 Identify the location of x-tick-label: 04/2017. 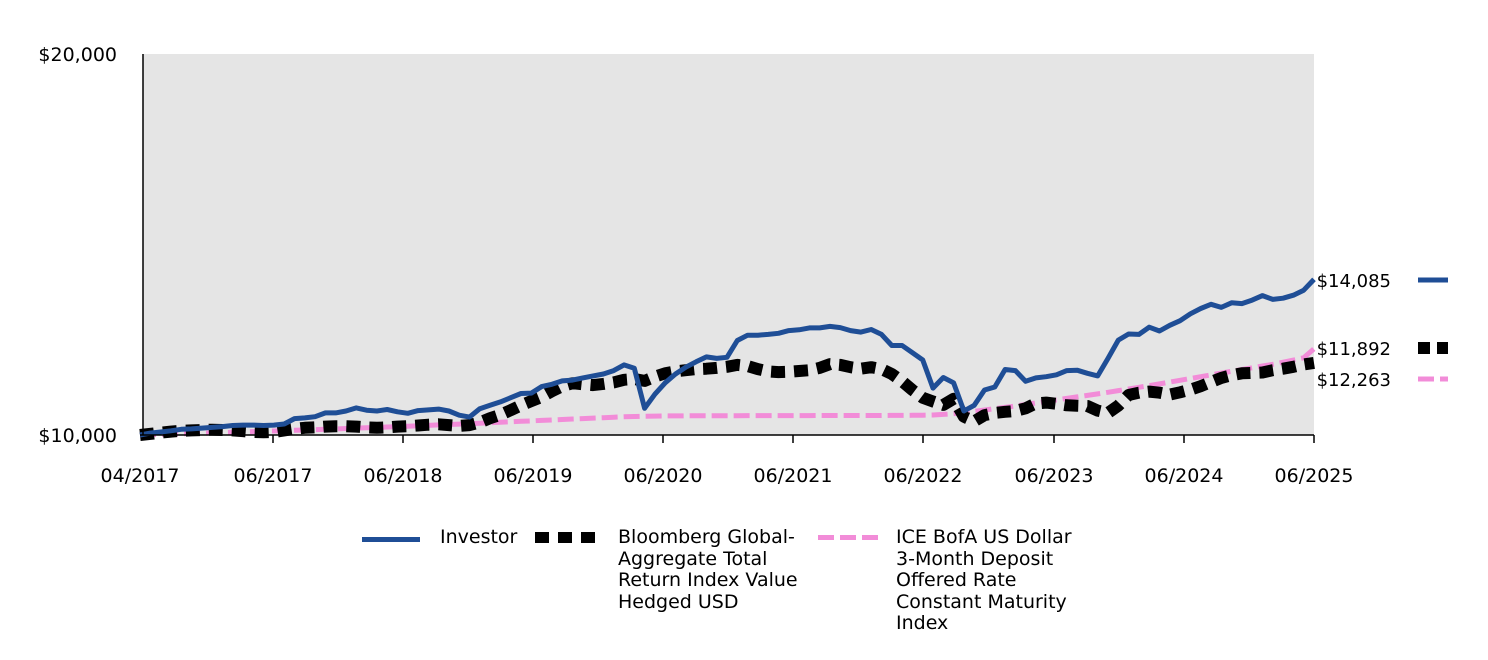
(140, 476).